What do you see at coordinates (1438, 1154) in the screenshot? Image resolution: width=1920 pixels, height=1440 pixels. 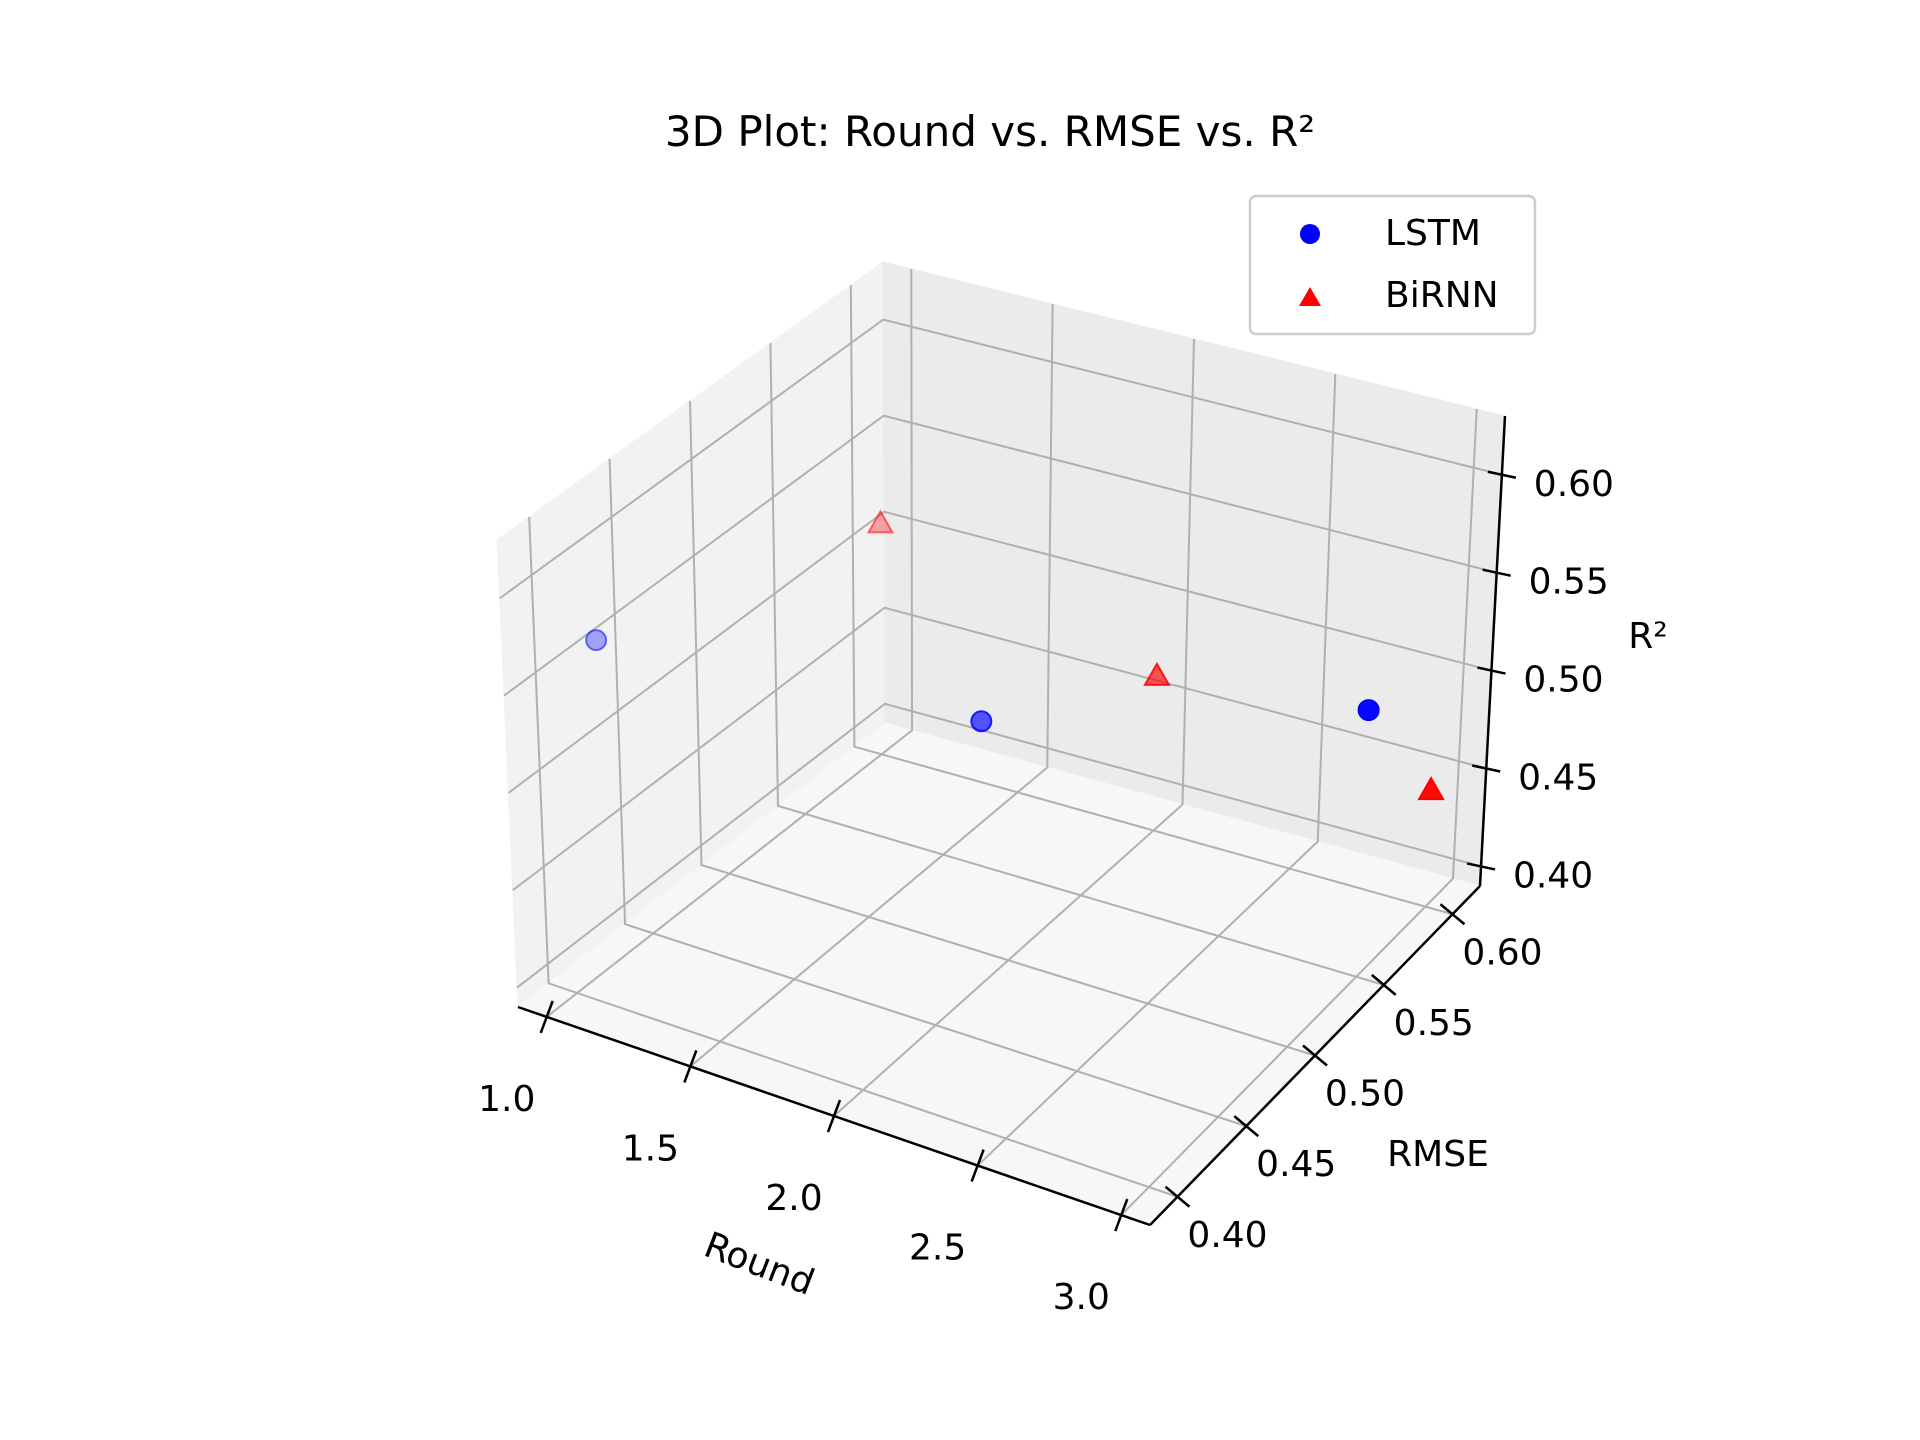 I see `y-axis-label: RMSE` at bounding box center [1438, 1154].